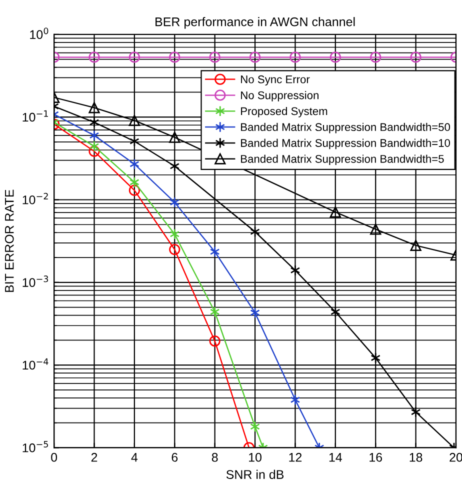 The image size is (462, 492). Describe the element at coordinates (255, 23) in the screenshot. I see `chart-title: BER performance in AWGN channel` at that location.